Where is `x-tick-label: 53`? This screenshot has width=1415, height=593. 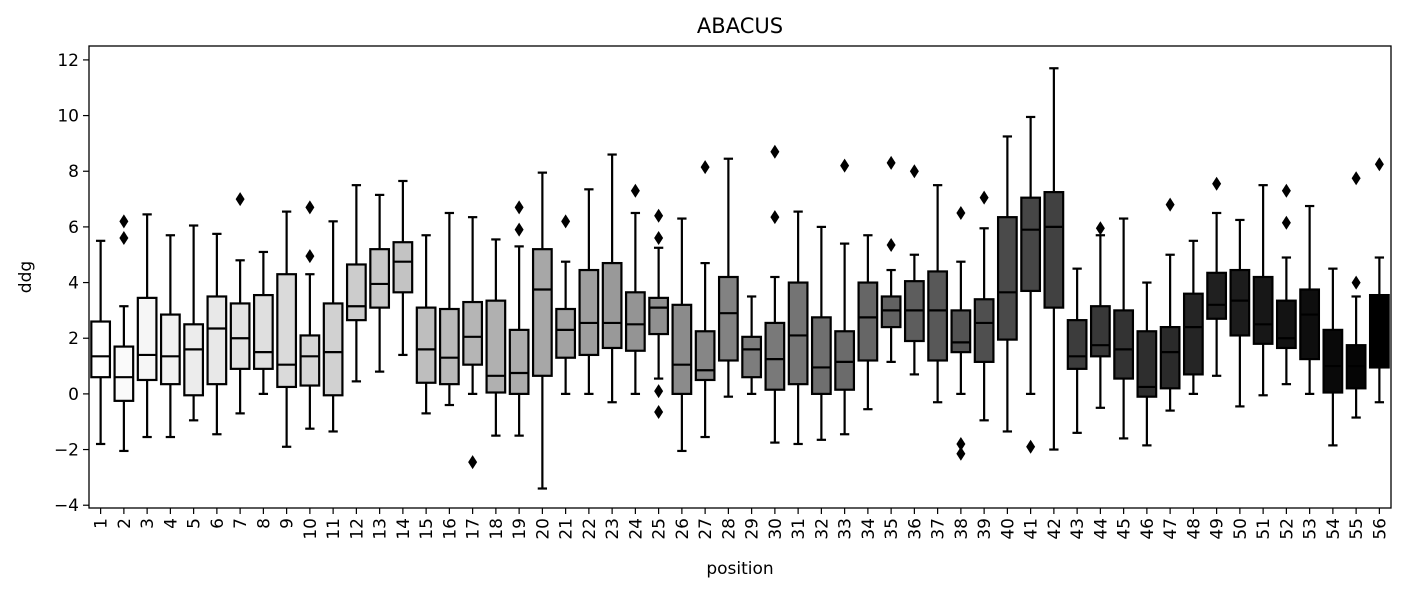
x-tick-label: 53 is located at coordinates (1311, 529).